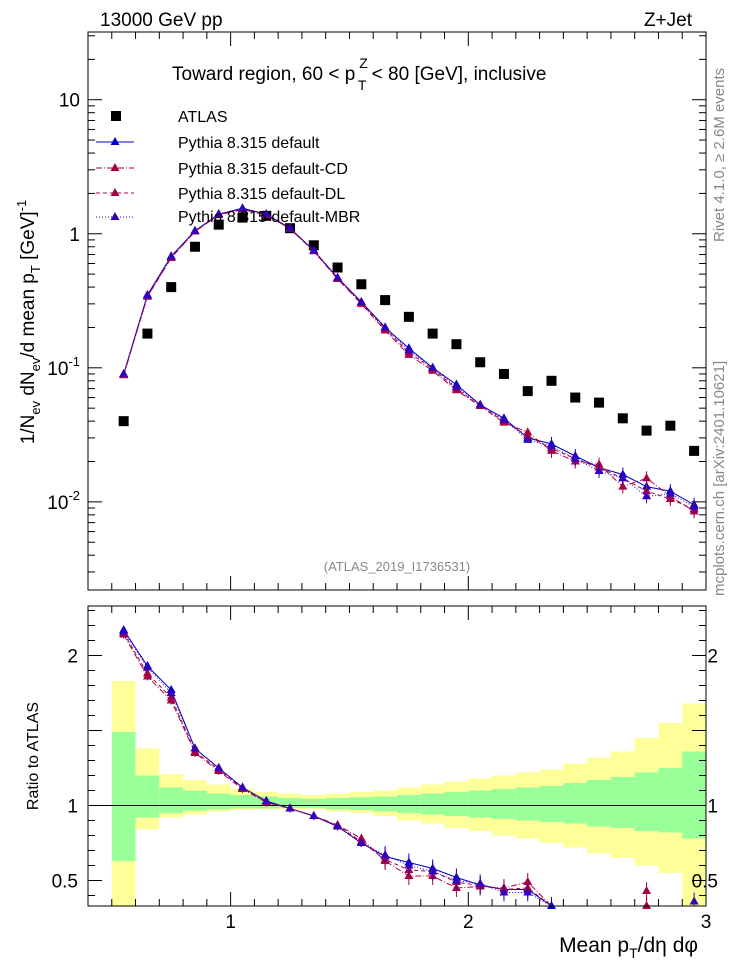  I want to click on legend-marker-mbr, so click(115, 216).